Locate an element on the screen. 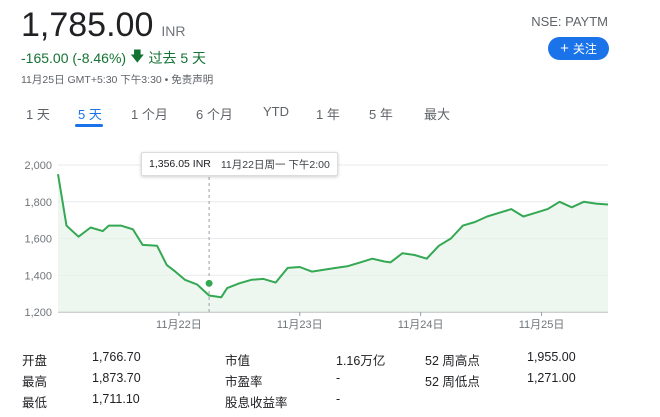  tooltip-value: 1,356.05 INR is located at coordinates (180, 164).